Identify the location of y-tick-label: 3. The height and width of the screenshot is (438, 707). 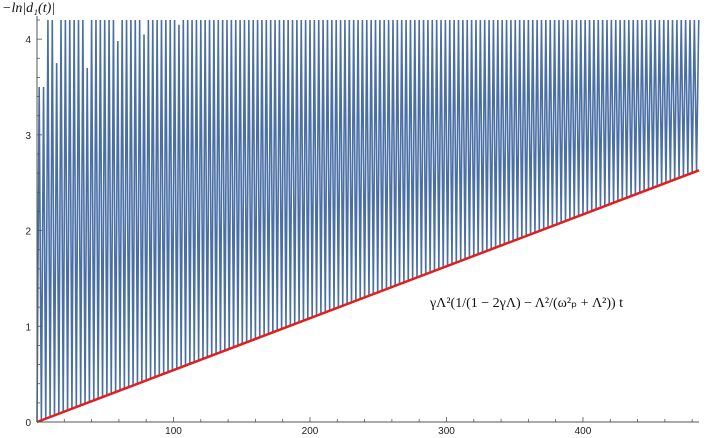
(28, 136).